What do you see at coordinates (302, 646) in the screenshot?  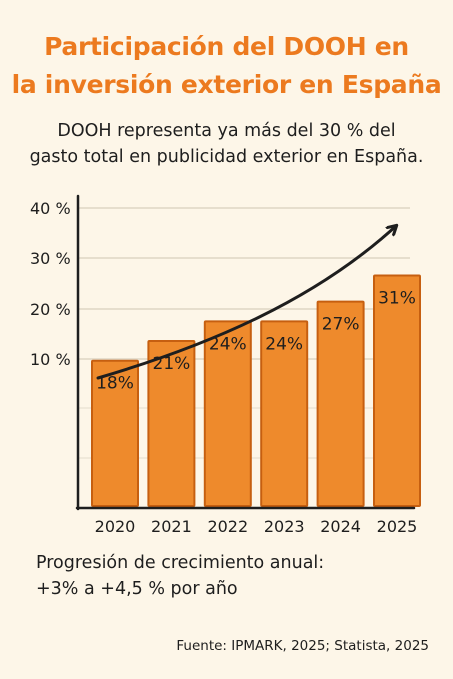 I see `source-note: Fuente: IPMARK, 2025; Statista, 2025` at bounding box center [302, 646].